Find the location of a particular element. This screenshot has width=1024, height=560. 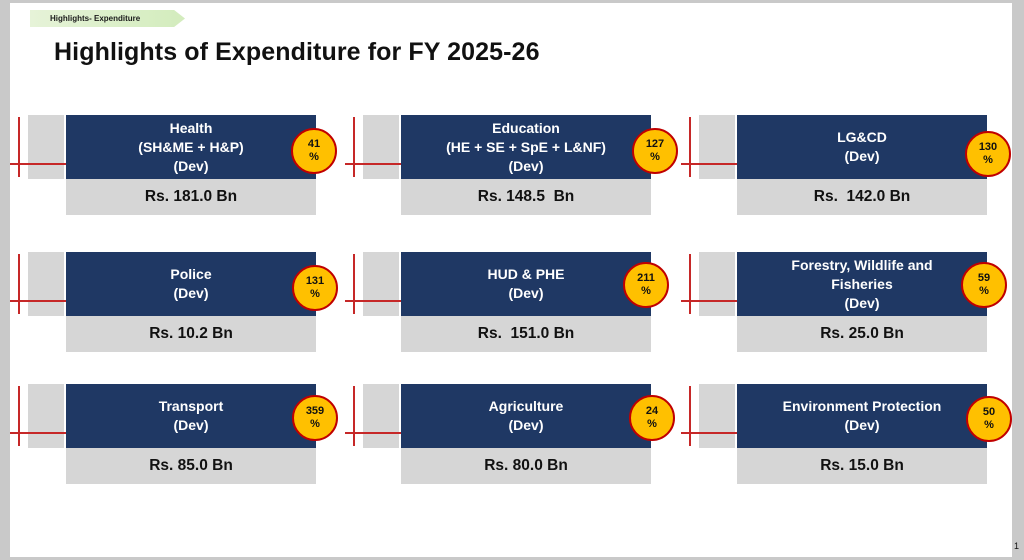

percent-badge: 131 % is located at coordinates (315, 288).